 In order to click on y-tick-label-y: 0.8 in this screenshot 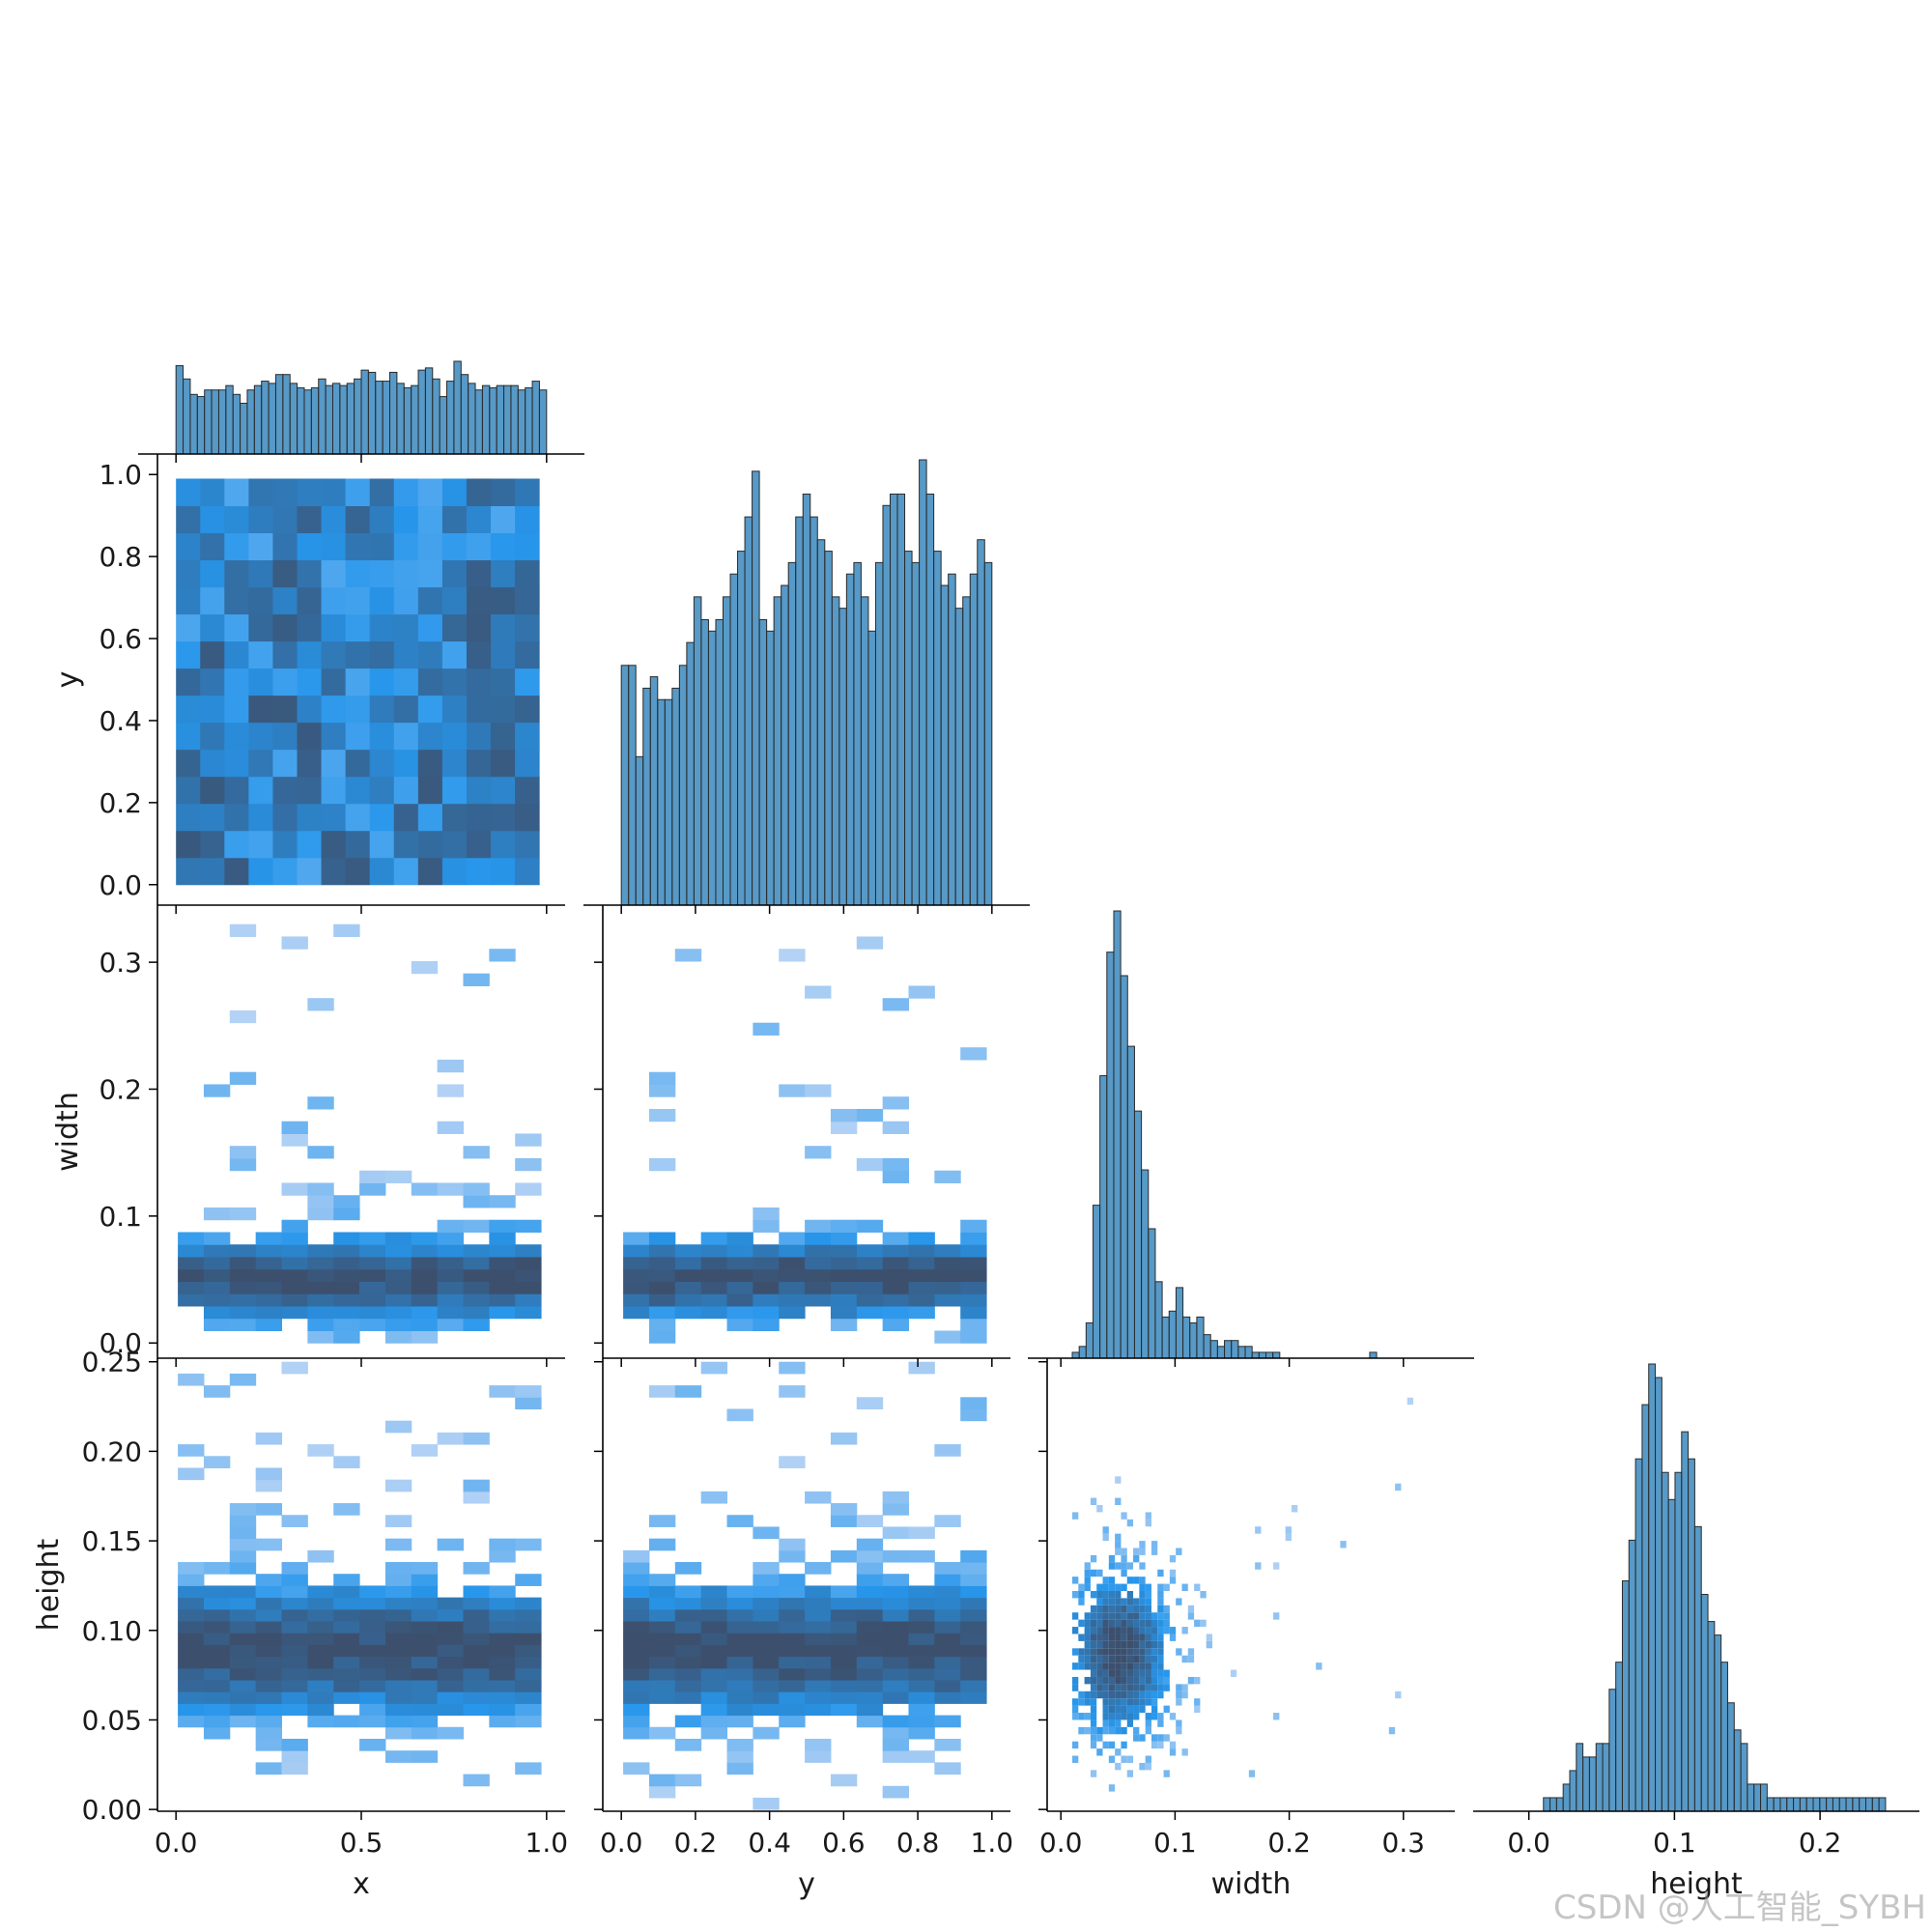, I will do `click(120, 557)`.